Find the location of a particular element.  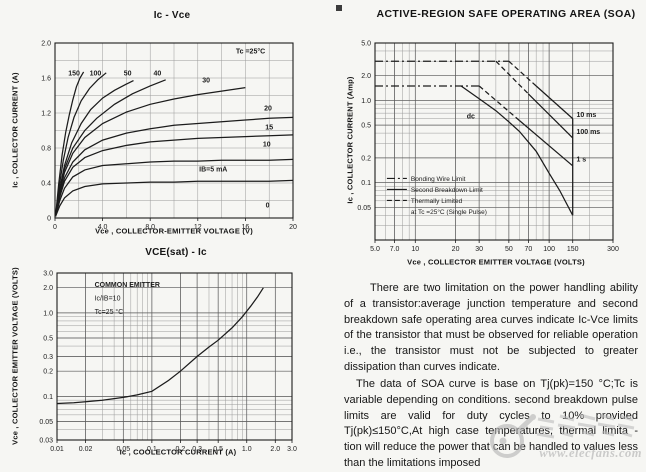

svg-text: 300 is located at coordinates (613, 249).